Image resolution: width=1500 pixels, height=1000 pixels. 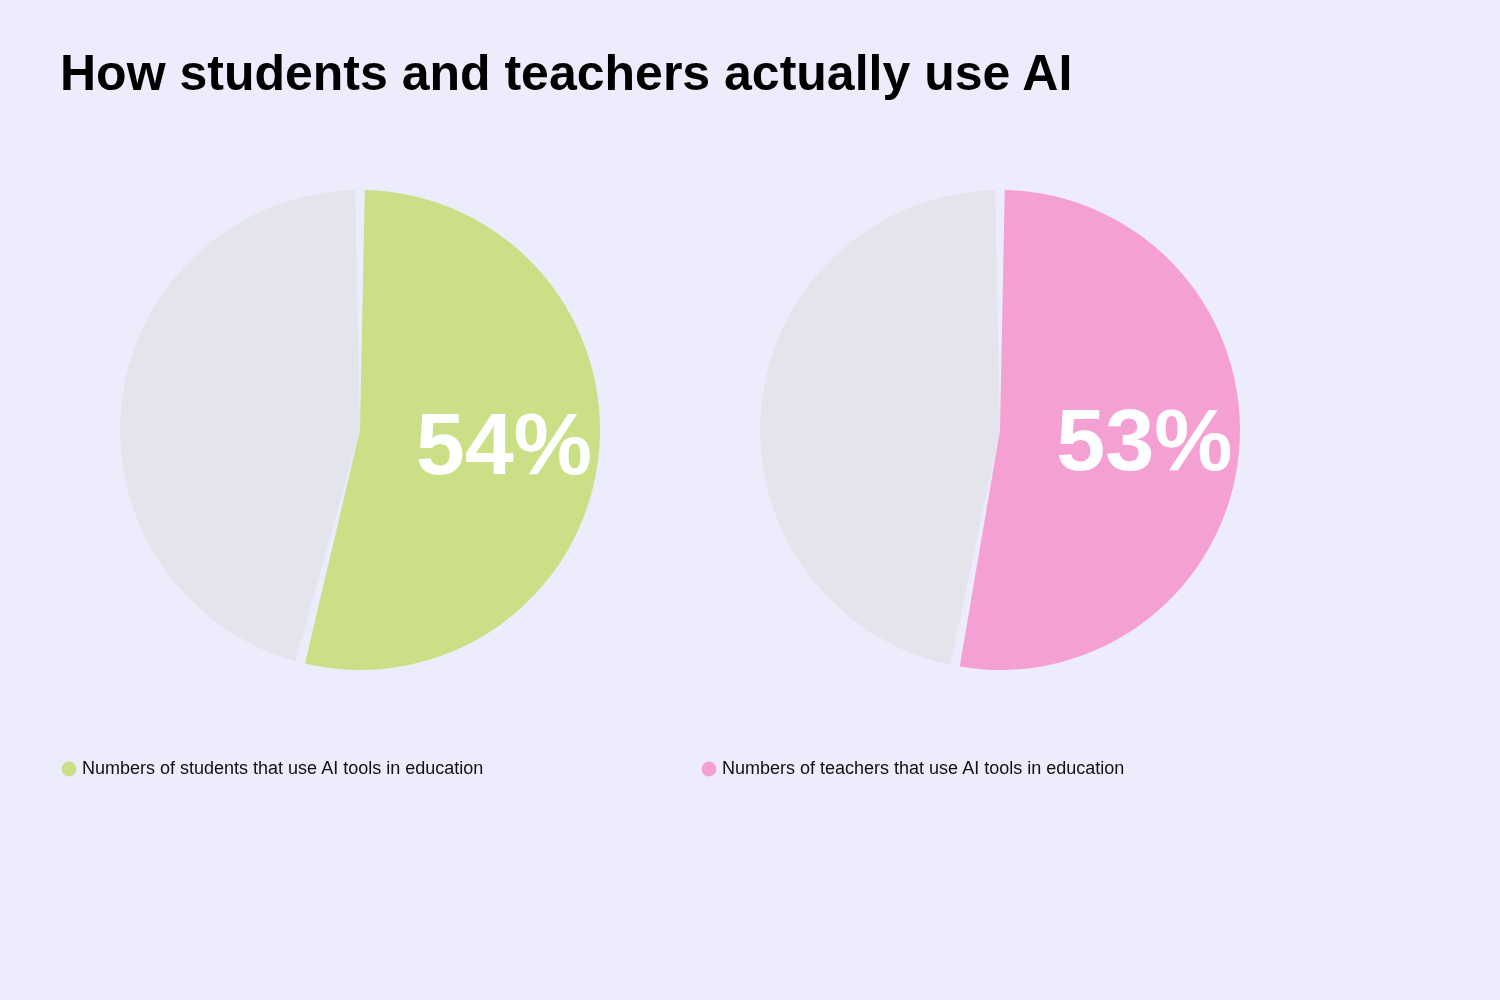 I want to click on legend-label: Numbers of students that use AI tools in education, so click(x=283, y=768).